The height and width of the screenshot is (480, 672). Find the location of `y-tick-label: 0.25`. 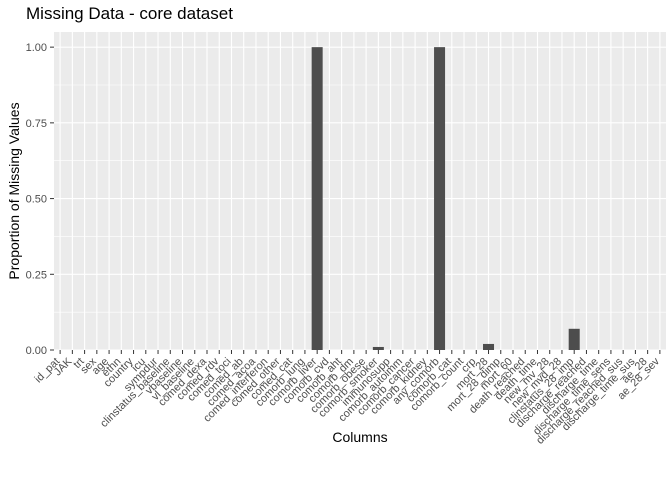

y-tick-label: 0.25 is located at coordinates (36, 275).